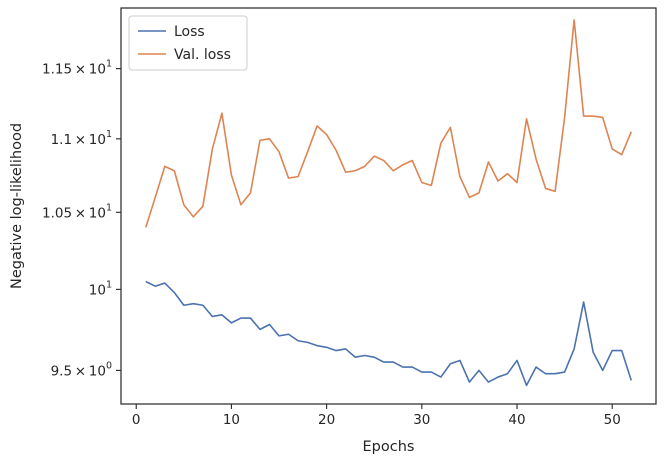  Describe the element at coordinates (389, 447) in the screenshot. I see `x-axis-label: Epochs` at that location.